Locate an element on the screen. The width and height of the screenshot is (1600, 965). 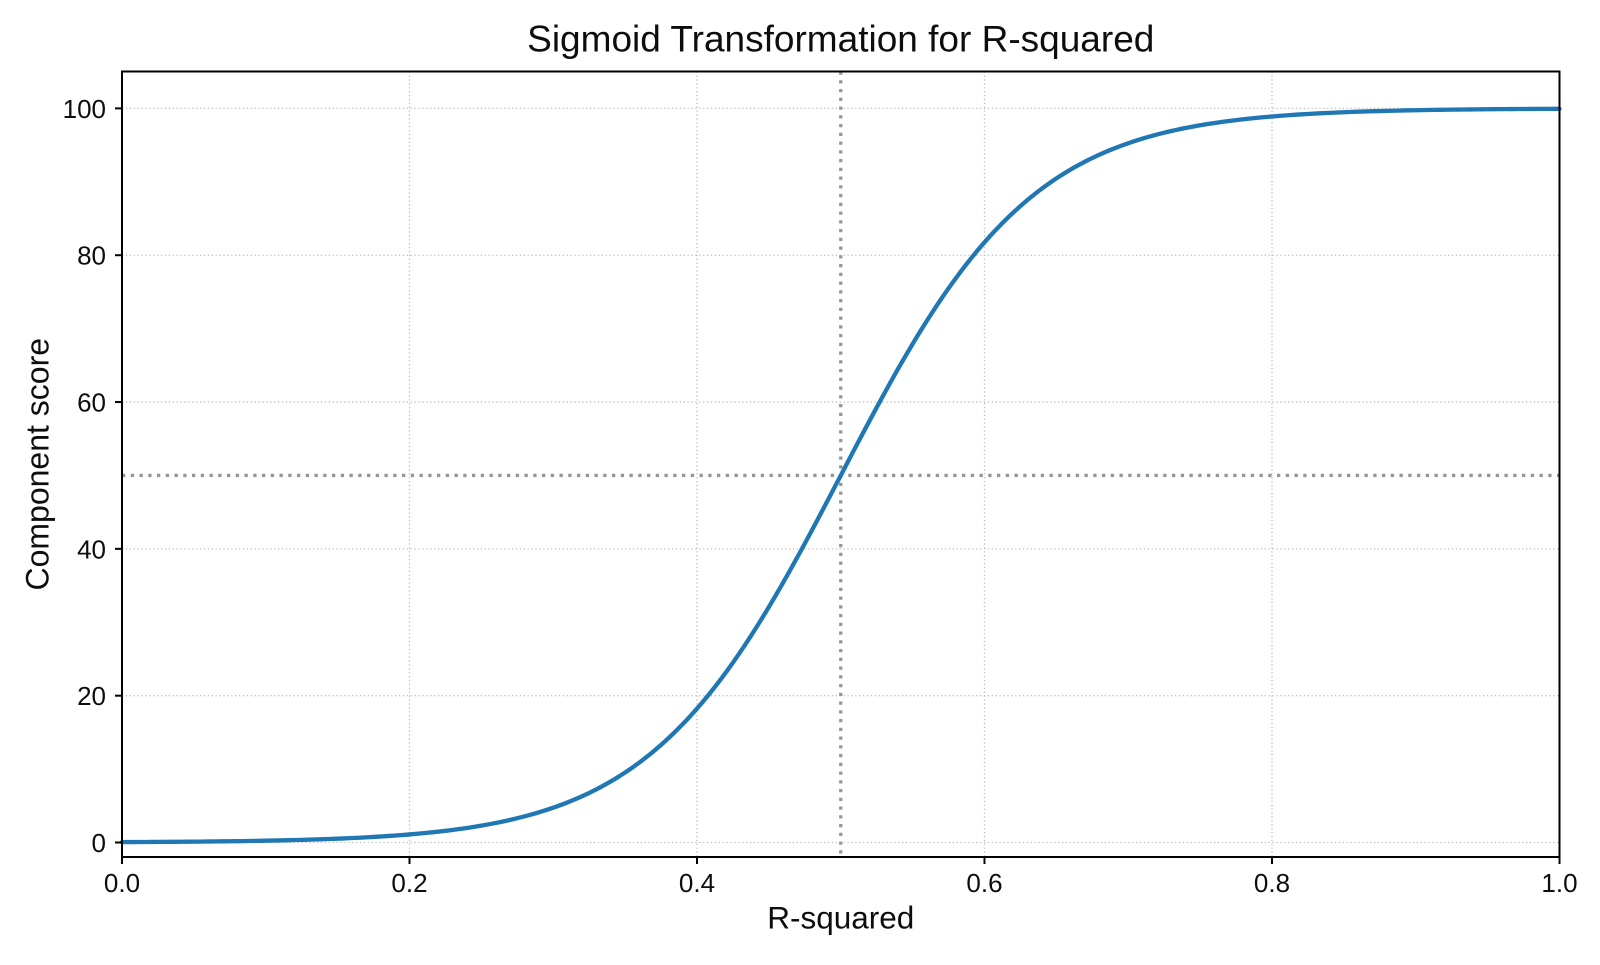
svg-text: 0.2 is located at coordinates (409, 883).